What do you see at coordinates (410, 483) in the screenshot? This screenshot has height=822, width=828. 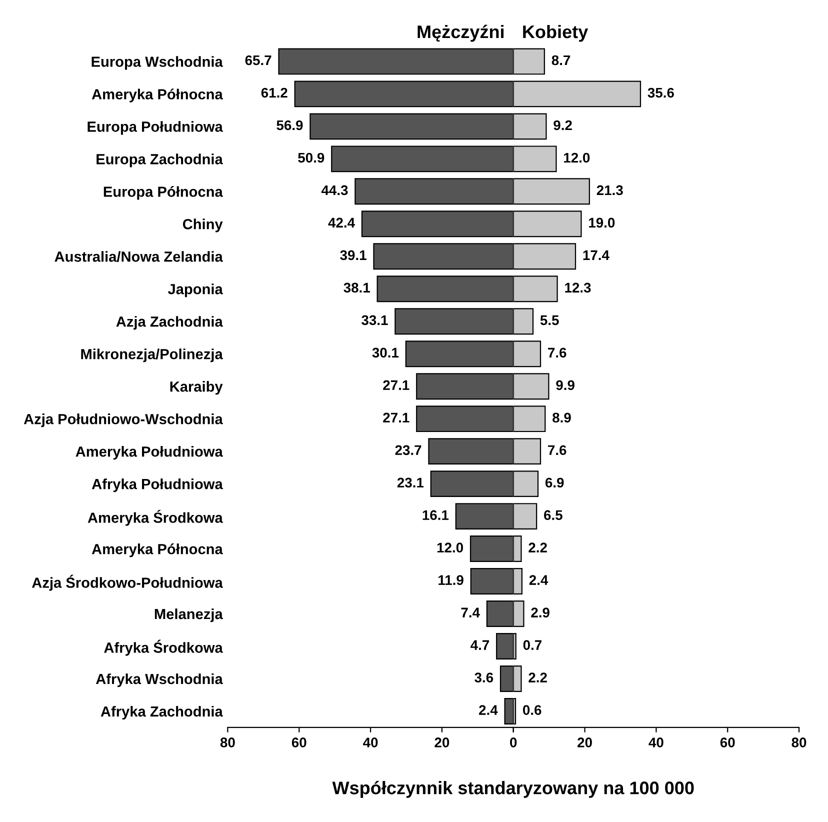 I see `data-label: 23.1` at bounding box center [410, 483].